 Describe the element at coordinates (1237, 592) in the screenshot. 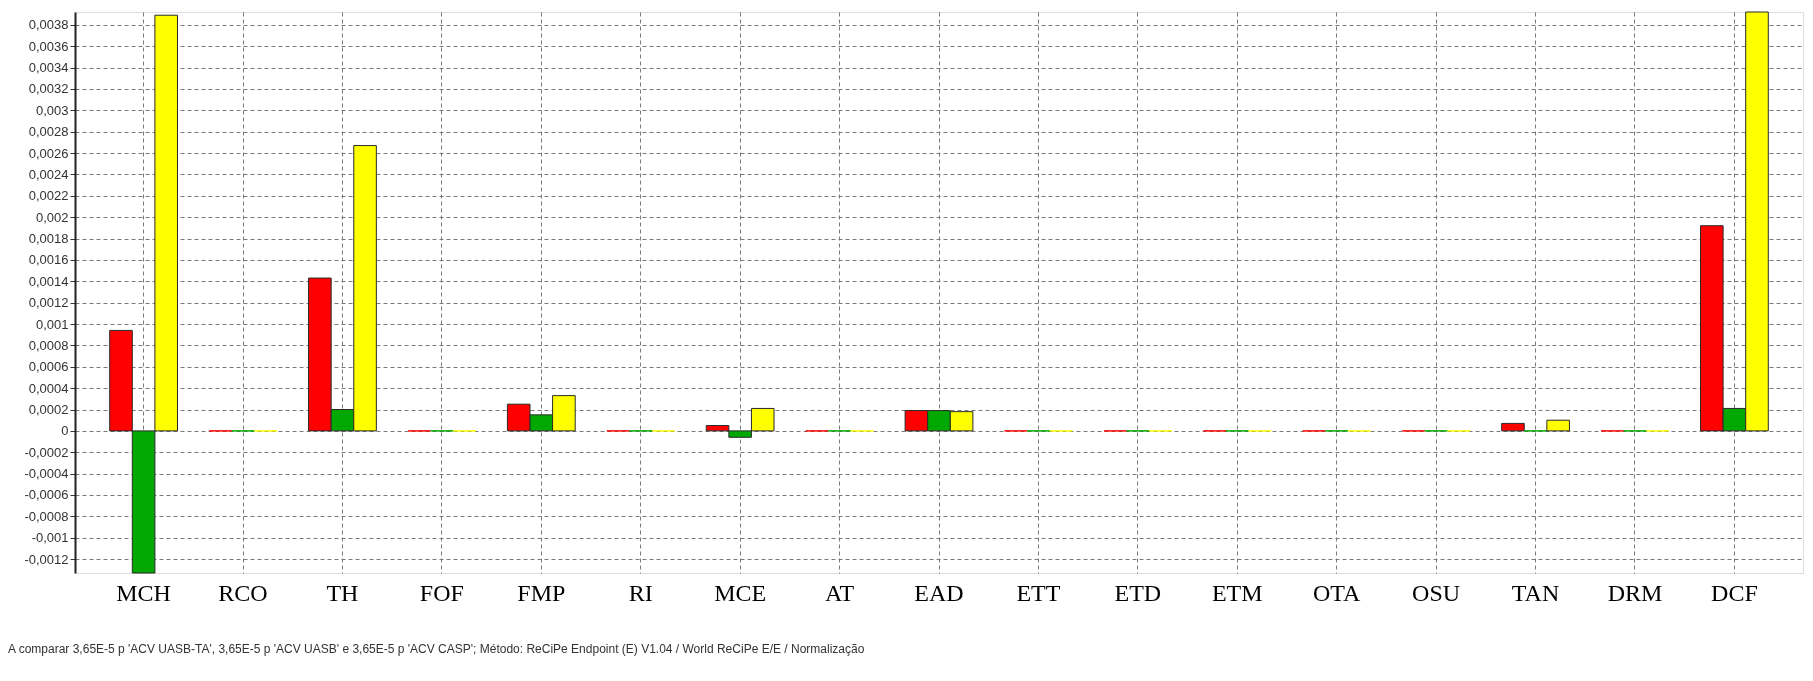

I see `x-tick-label: ETM` at that location.